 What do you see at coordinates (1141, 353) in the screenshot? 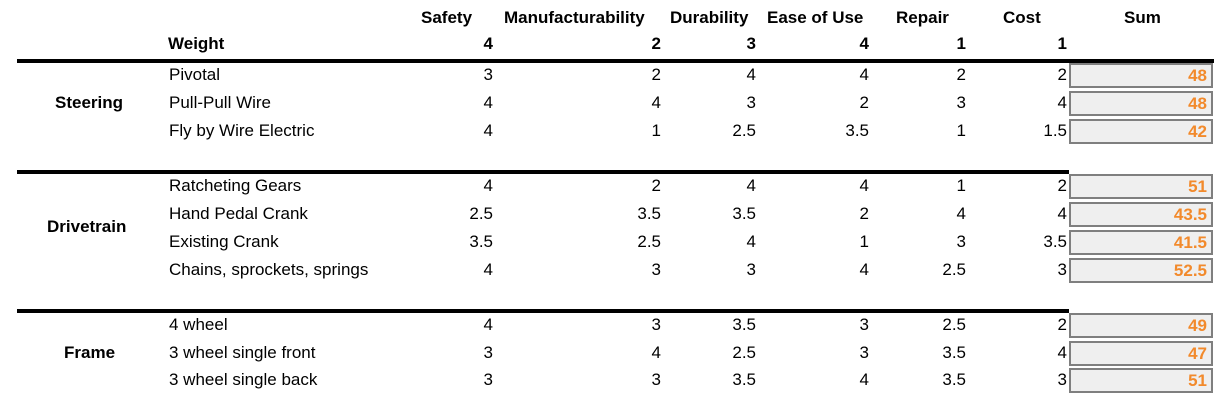
I see `sum-cell: 47` at bounding box center [1141, 353].